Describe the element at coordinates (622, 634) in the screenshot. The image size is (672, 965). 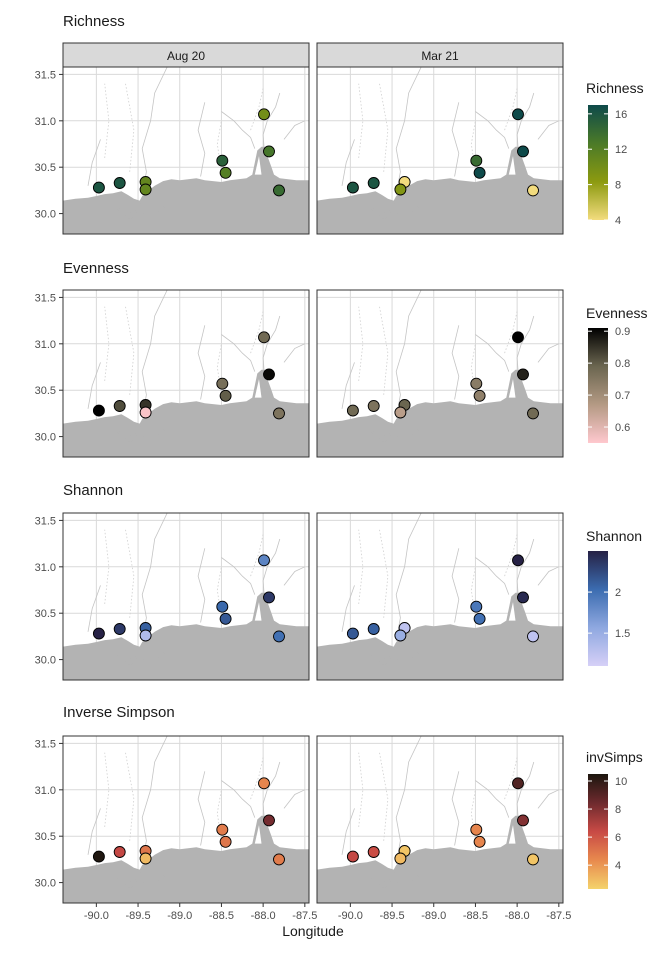
I see `legend-tick-label: 1.5` at that location.